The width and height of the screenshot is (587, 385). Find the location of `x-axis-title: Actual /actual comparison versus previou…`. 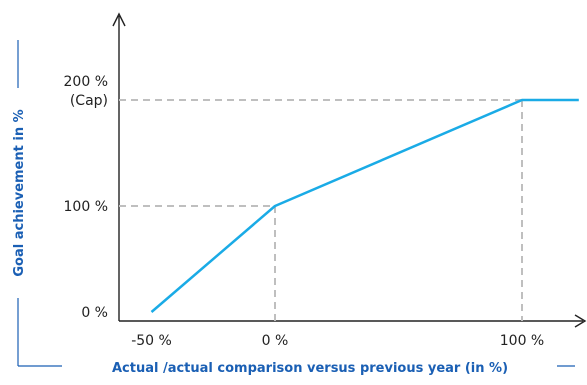

x-axis-title: Actual /actual comparison versus previou… is located at coordinates (310, 368).